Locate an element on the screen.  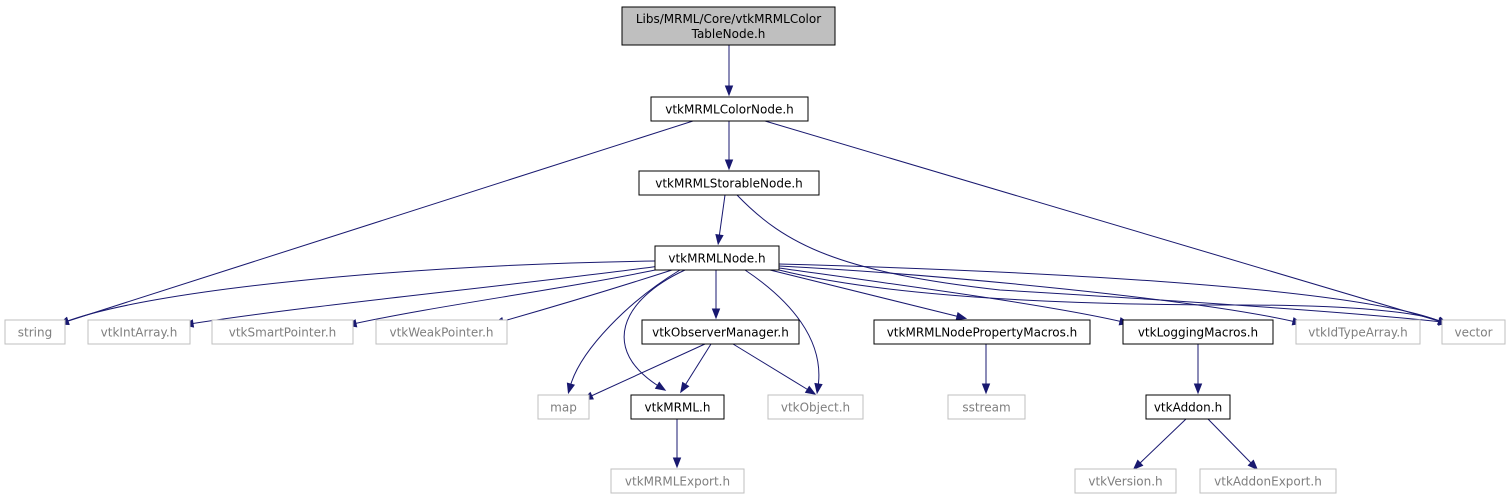
node-mrmlnode-label-0: vtkMRMLNode.h is located at coordinates (716, 259).